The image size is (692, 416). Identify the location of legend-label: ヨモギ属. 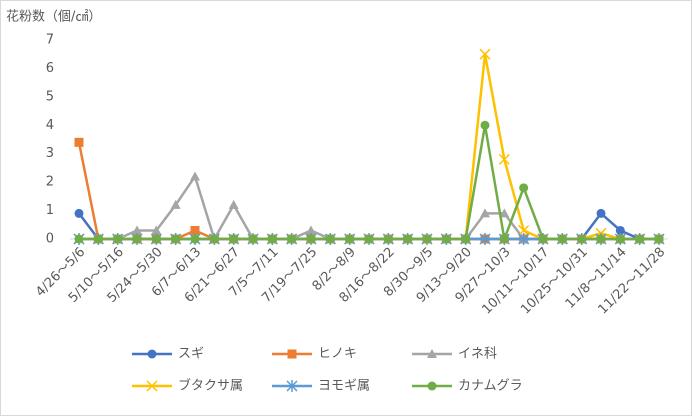
(344, 386).